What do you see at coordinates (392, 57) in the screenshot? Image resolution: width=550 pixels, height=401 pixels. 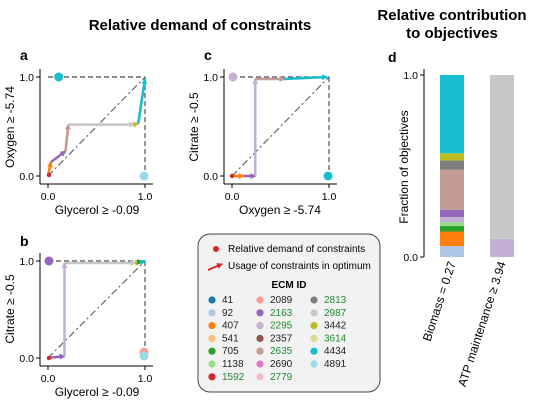 I see `panel-label-d: d` at bounding box center [392, 57].